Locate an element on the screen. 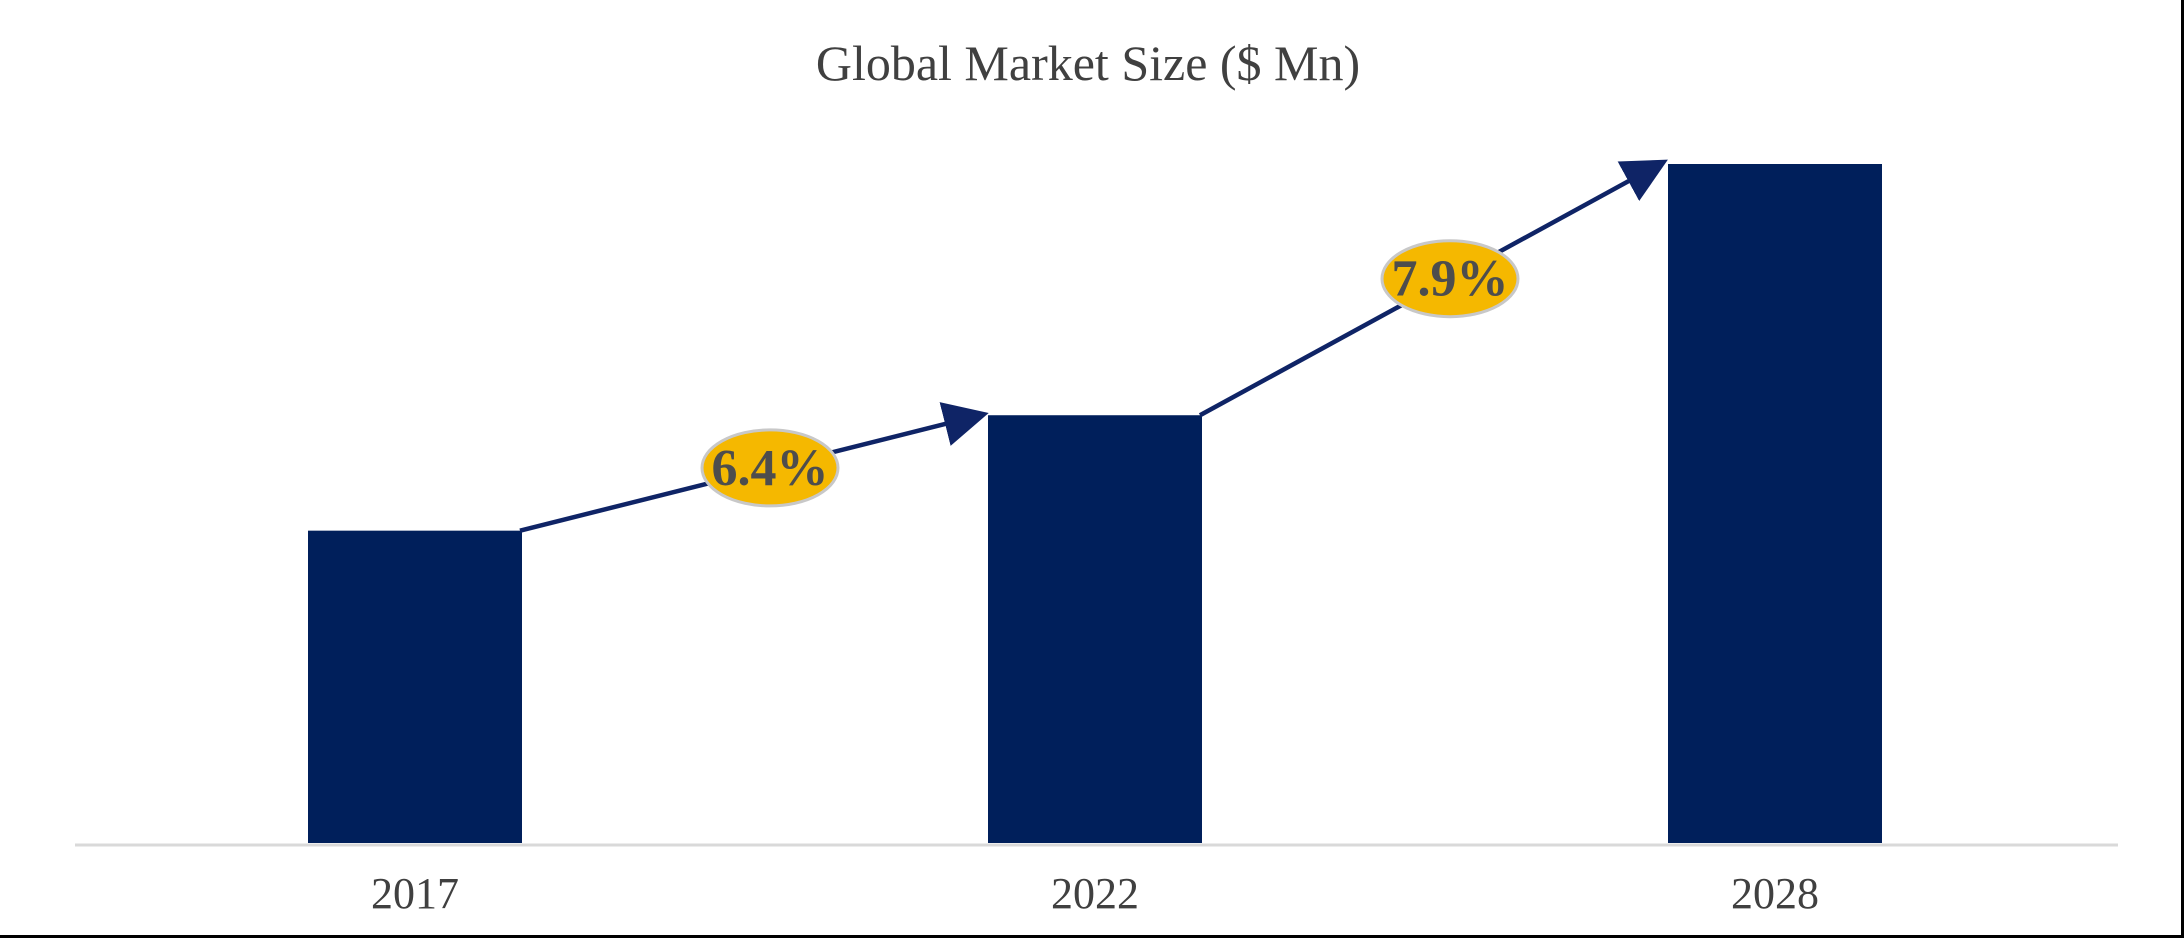  bar-2022 is located at coordinates (1095, 629).